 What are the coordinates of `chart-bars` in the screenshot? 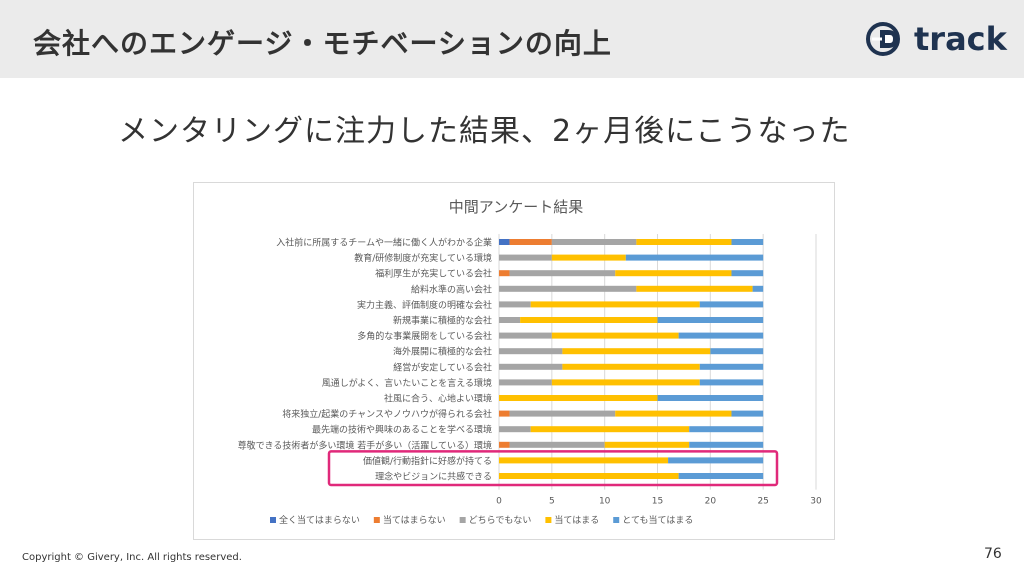 It's located at (631, 359).